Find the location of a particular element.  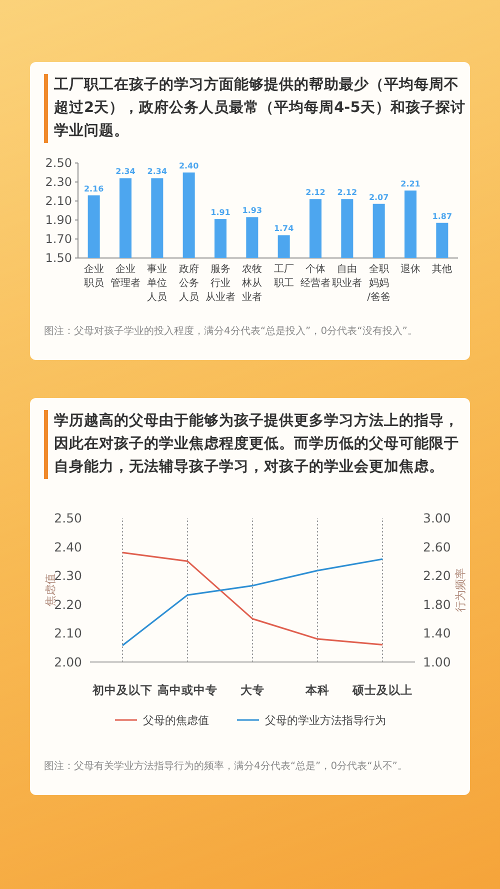

y-tick-label: 2.40 is located at coordinates (68, 546).